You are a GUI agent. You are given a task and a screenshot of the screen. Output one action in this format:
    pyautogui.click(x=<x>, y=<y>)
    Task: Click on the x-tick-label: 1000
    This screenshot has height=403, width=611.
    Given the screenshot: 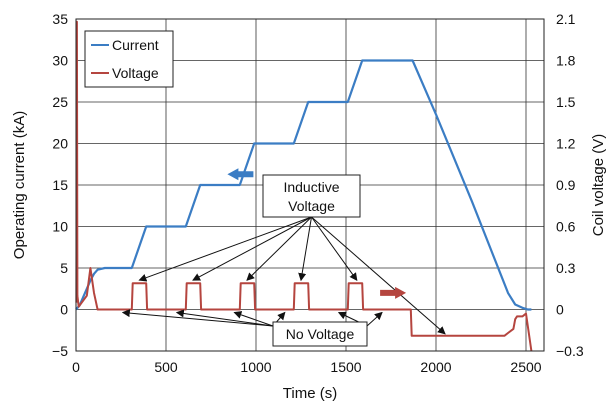 What is the action you would take?
    pyautogui.click(x=255, y=367)
    